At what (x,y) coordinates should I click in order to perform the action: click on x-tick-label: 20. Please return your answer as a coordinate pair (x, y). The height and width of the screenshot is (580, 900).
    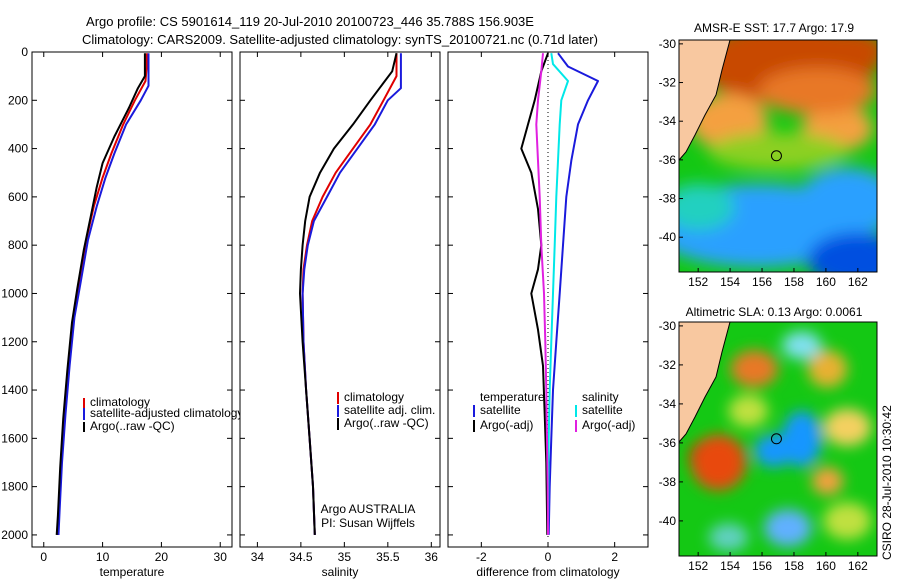
    Looking at the image, I should click on (162, 557).